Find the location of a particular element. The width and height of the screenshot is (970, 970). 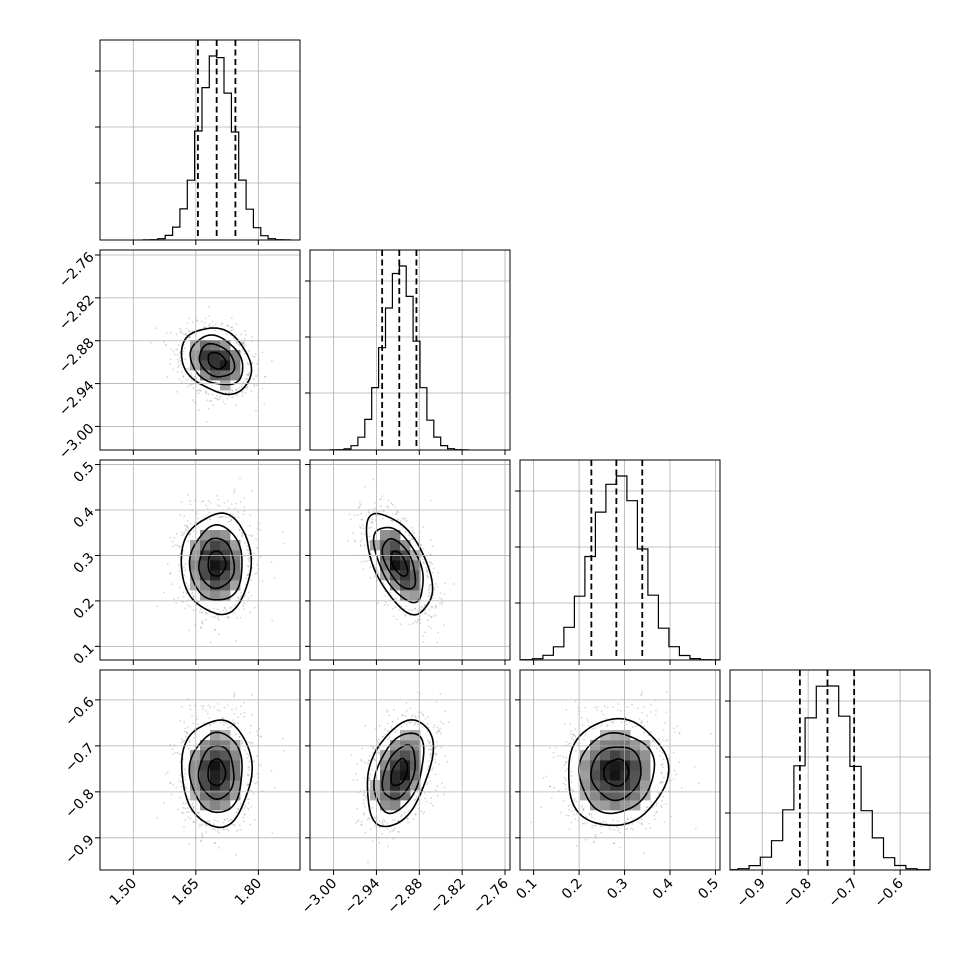

x-tick-label: 1.80 is located at coordinates (248, 892).